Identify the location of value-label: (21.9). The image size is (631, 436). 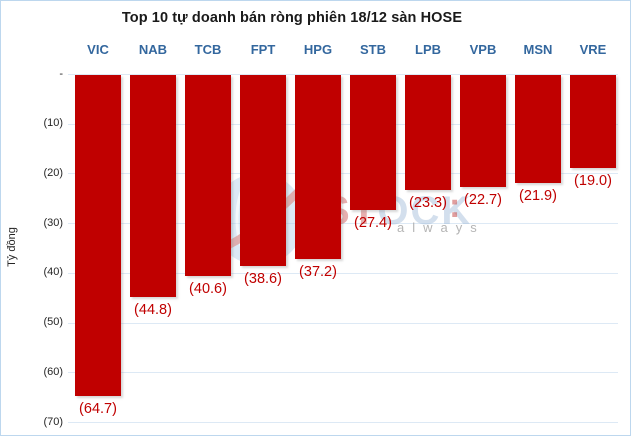
(538, 195).